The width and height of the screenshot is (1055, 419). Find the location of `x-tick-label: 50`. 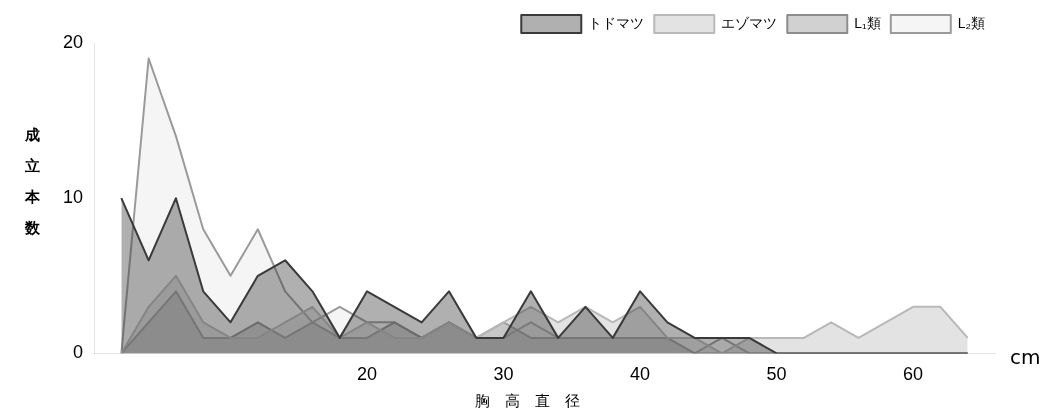

x-tick-label: 50 is located at coordinates (776, 374).